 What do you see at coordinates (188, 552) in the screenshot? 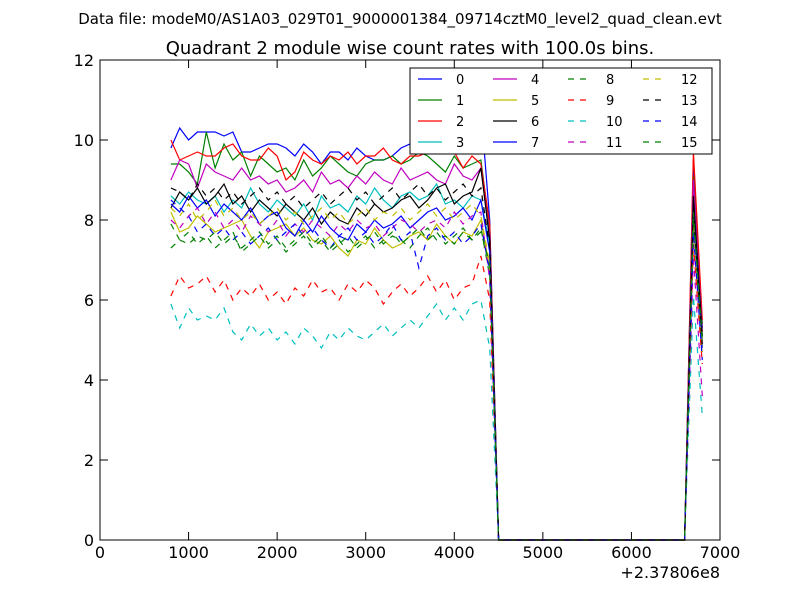
I see `x-tick-label: 1000` at bounding box center [188, 552].